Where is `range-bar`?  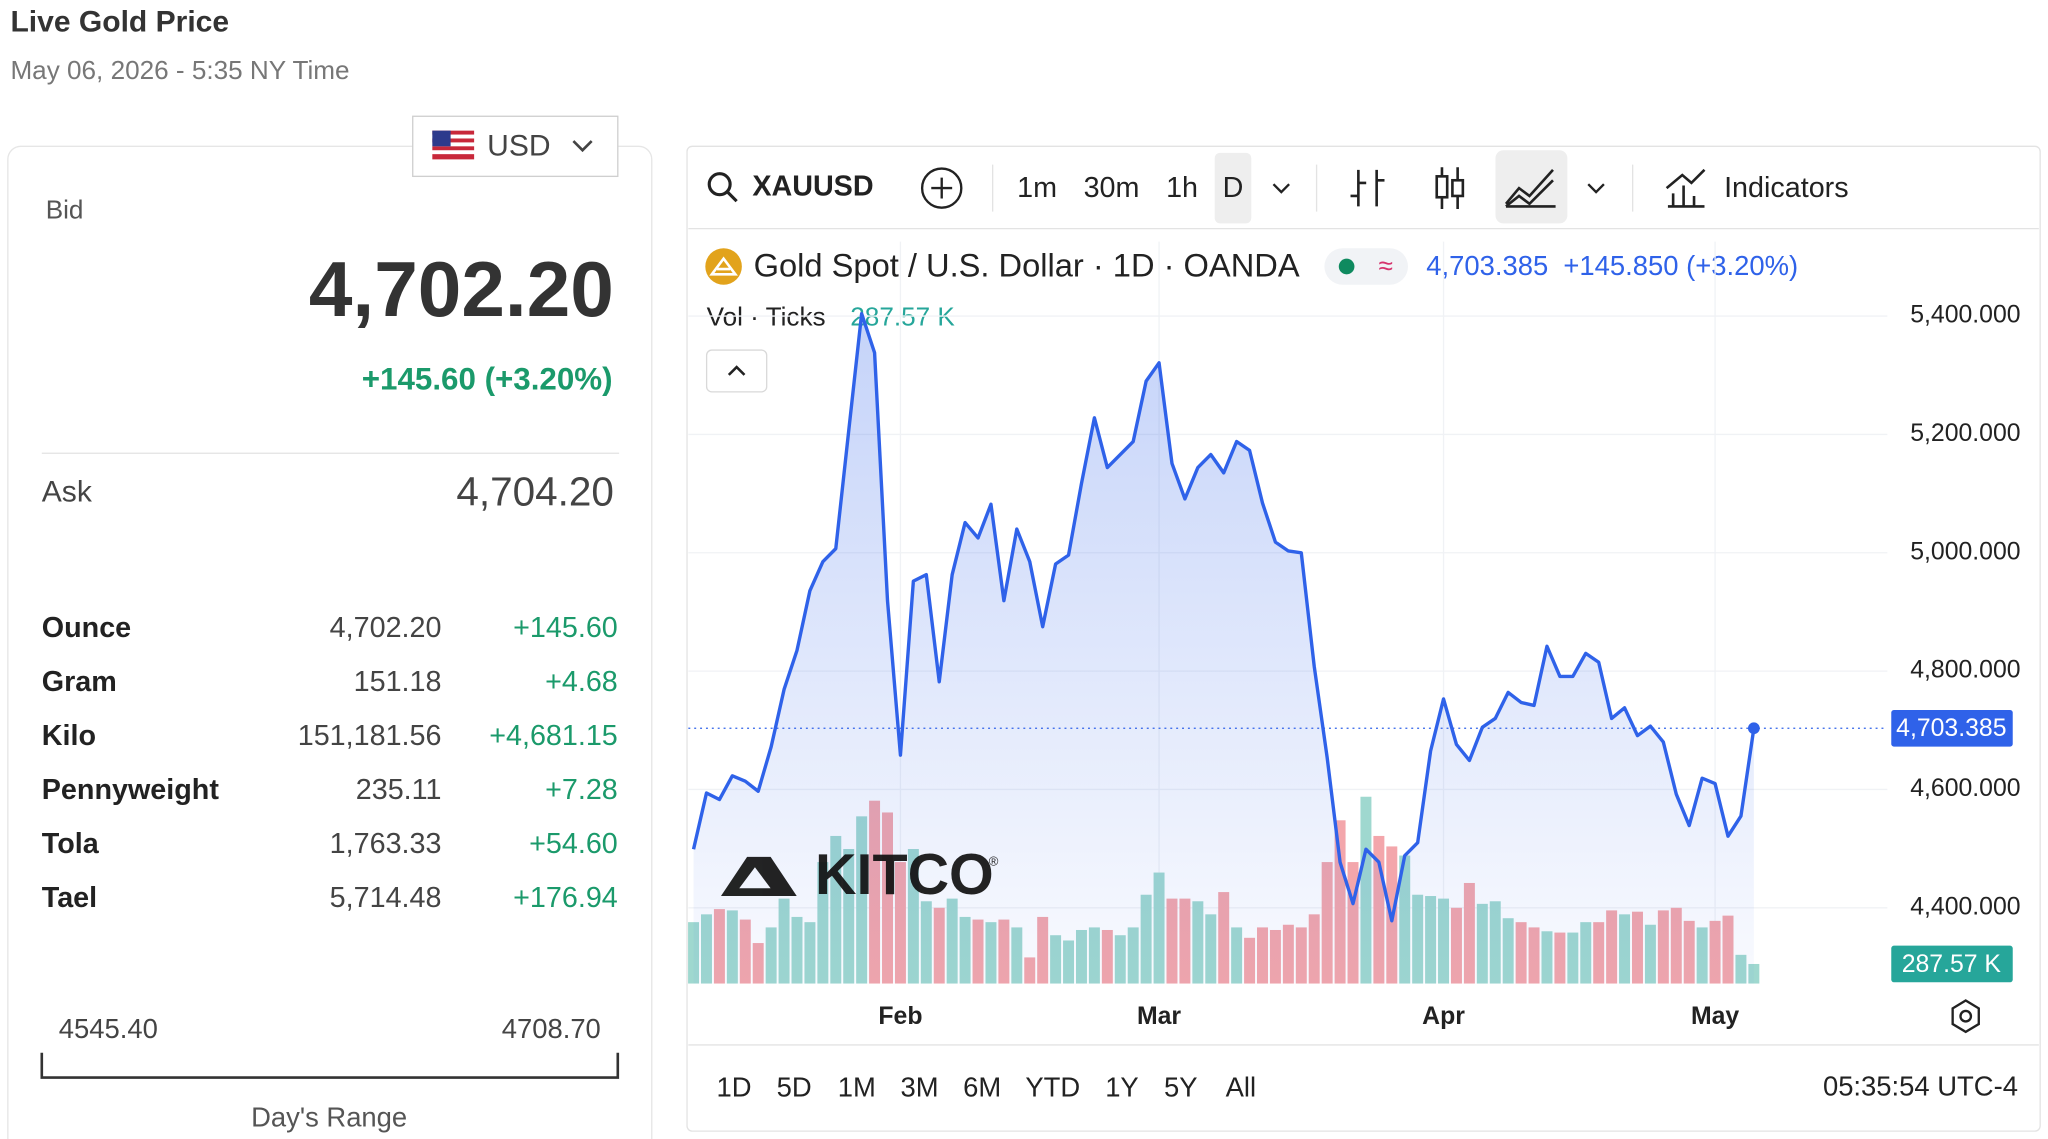
range-bar is located at coordinates (330, 1065).